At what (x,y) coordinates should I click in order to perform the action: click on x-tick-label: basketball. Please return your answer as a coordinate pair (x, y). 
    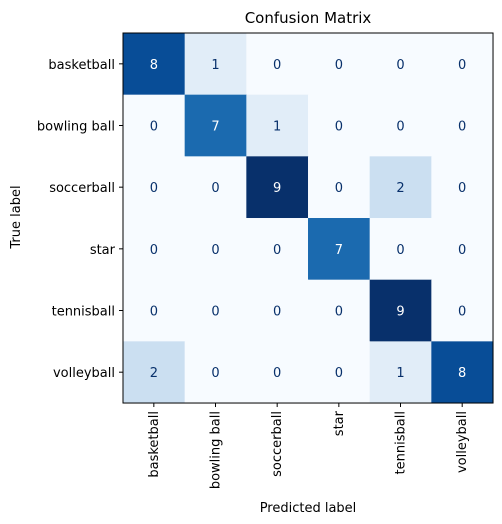
    Looking at the image, I should click on (154, 444).